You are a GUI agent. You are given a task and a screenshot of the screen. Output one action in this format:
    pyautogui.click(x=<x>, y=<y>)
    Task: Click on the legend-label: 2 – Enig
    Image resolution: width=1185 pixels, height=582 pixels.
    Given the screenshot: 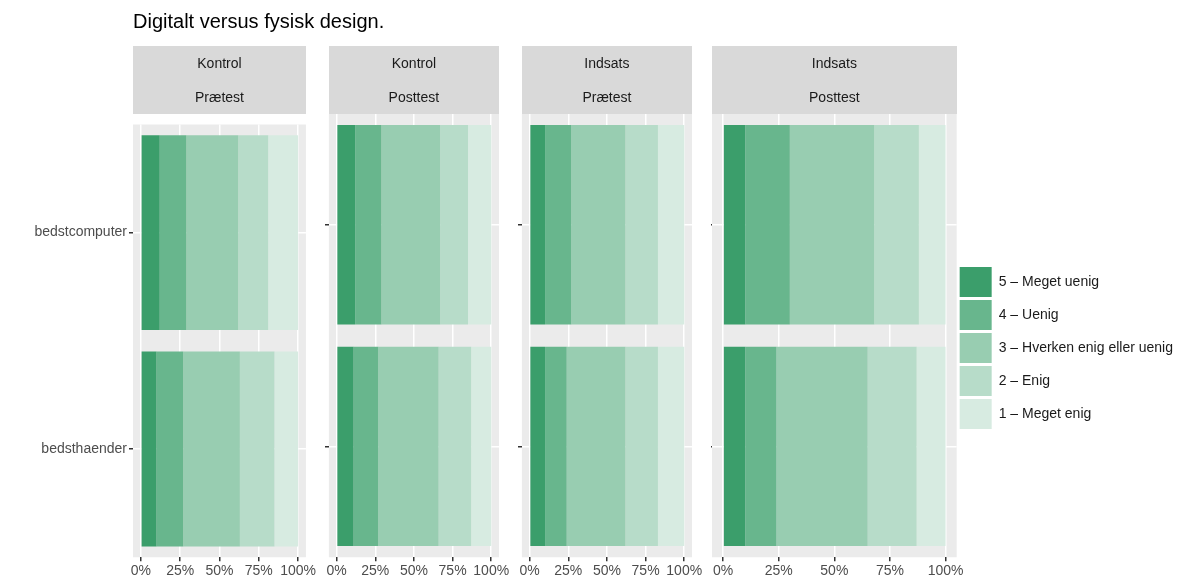 What is the action you would take?
    pyautogui.click(x=1024, y=379)
    